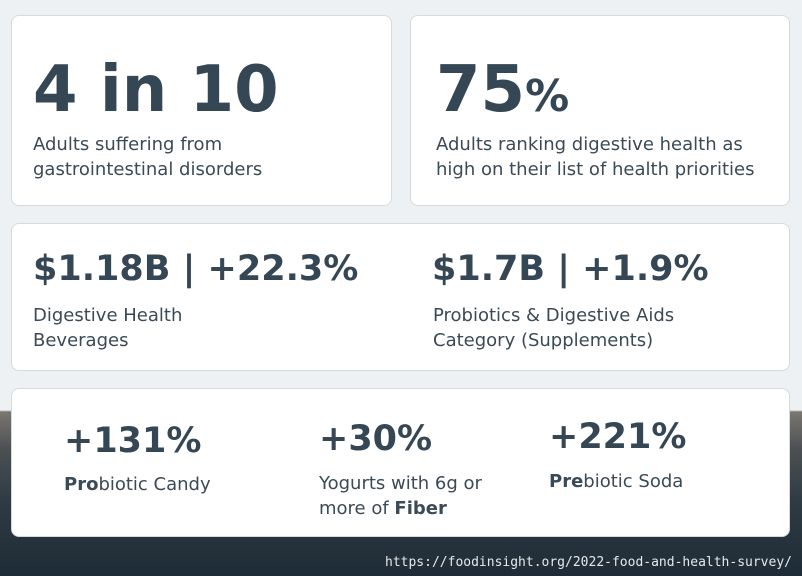  What do you see at coordinates (196, 269) in the screenshot?
I see `beverages-stat: $1.18B | +22.3%` at bounding box center [196, 269].